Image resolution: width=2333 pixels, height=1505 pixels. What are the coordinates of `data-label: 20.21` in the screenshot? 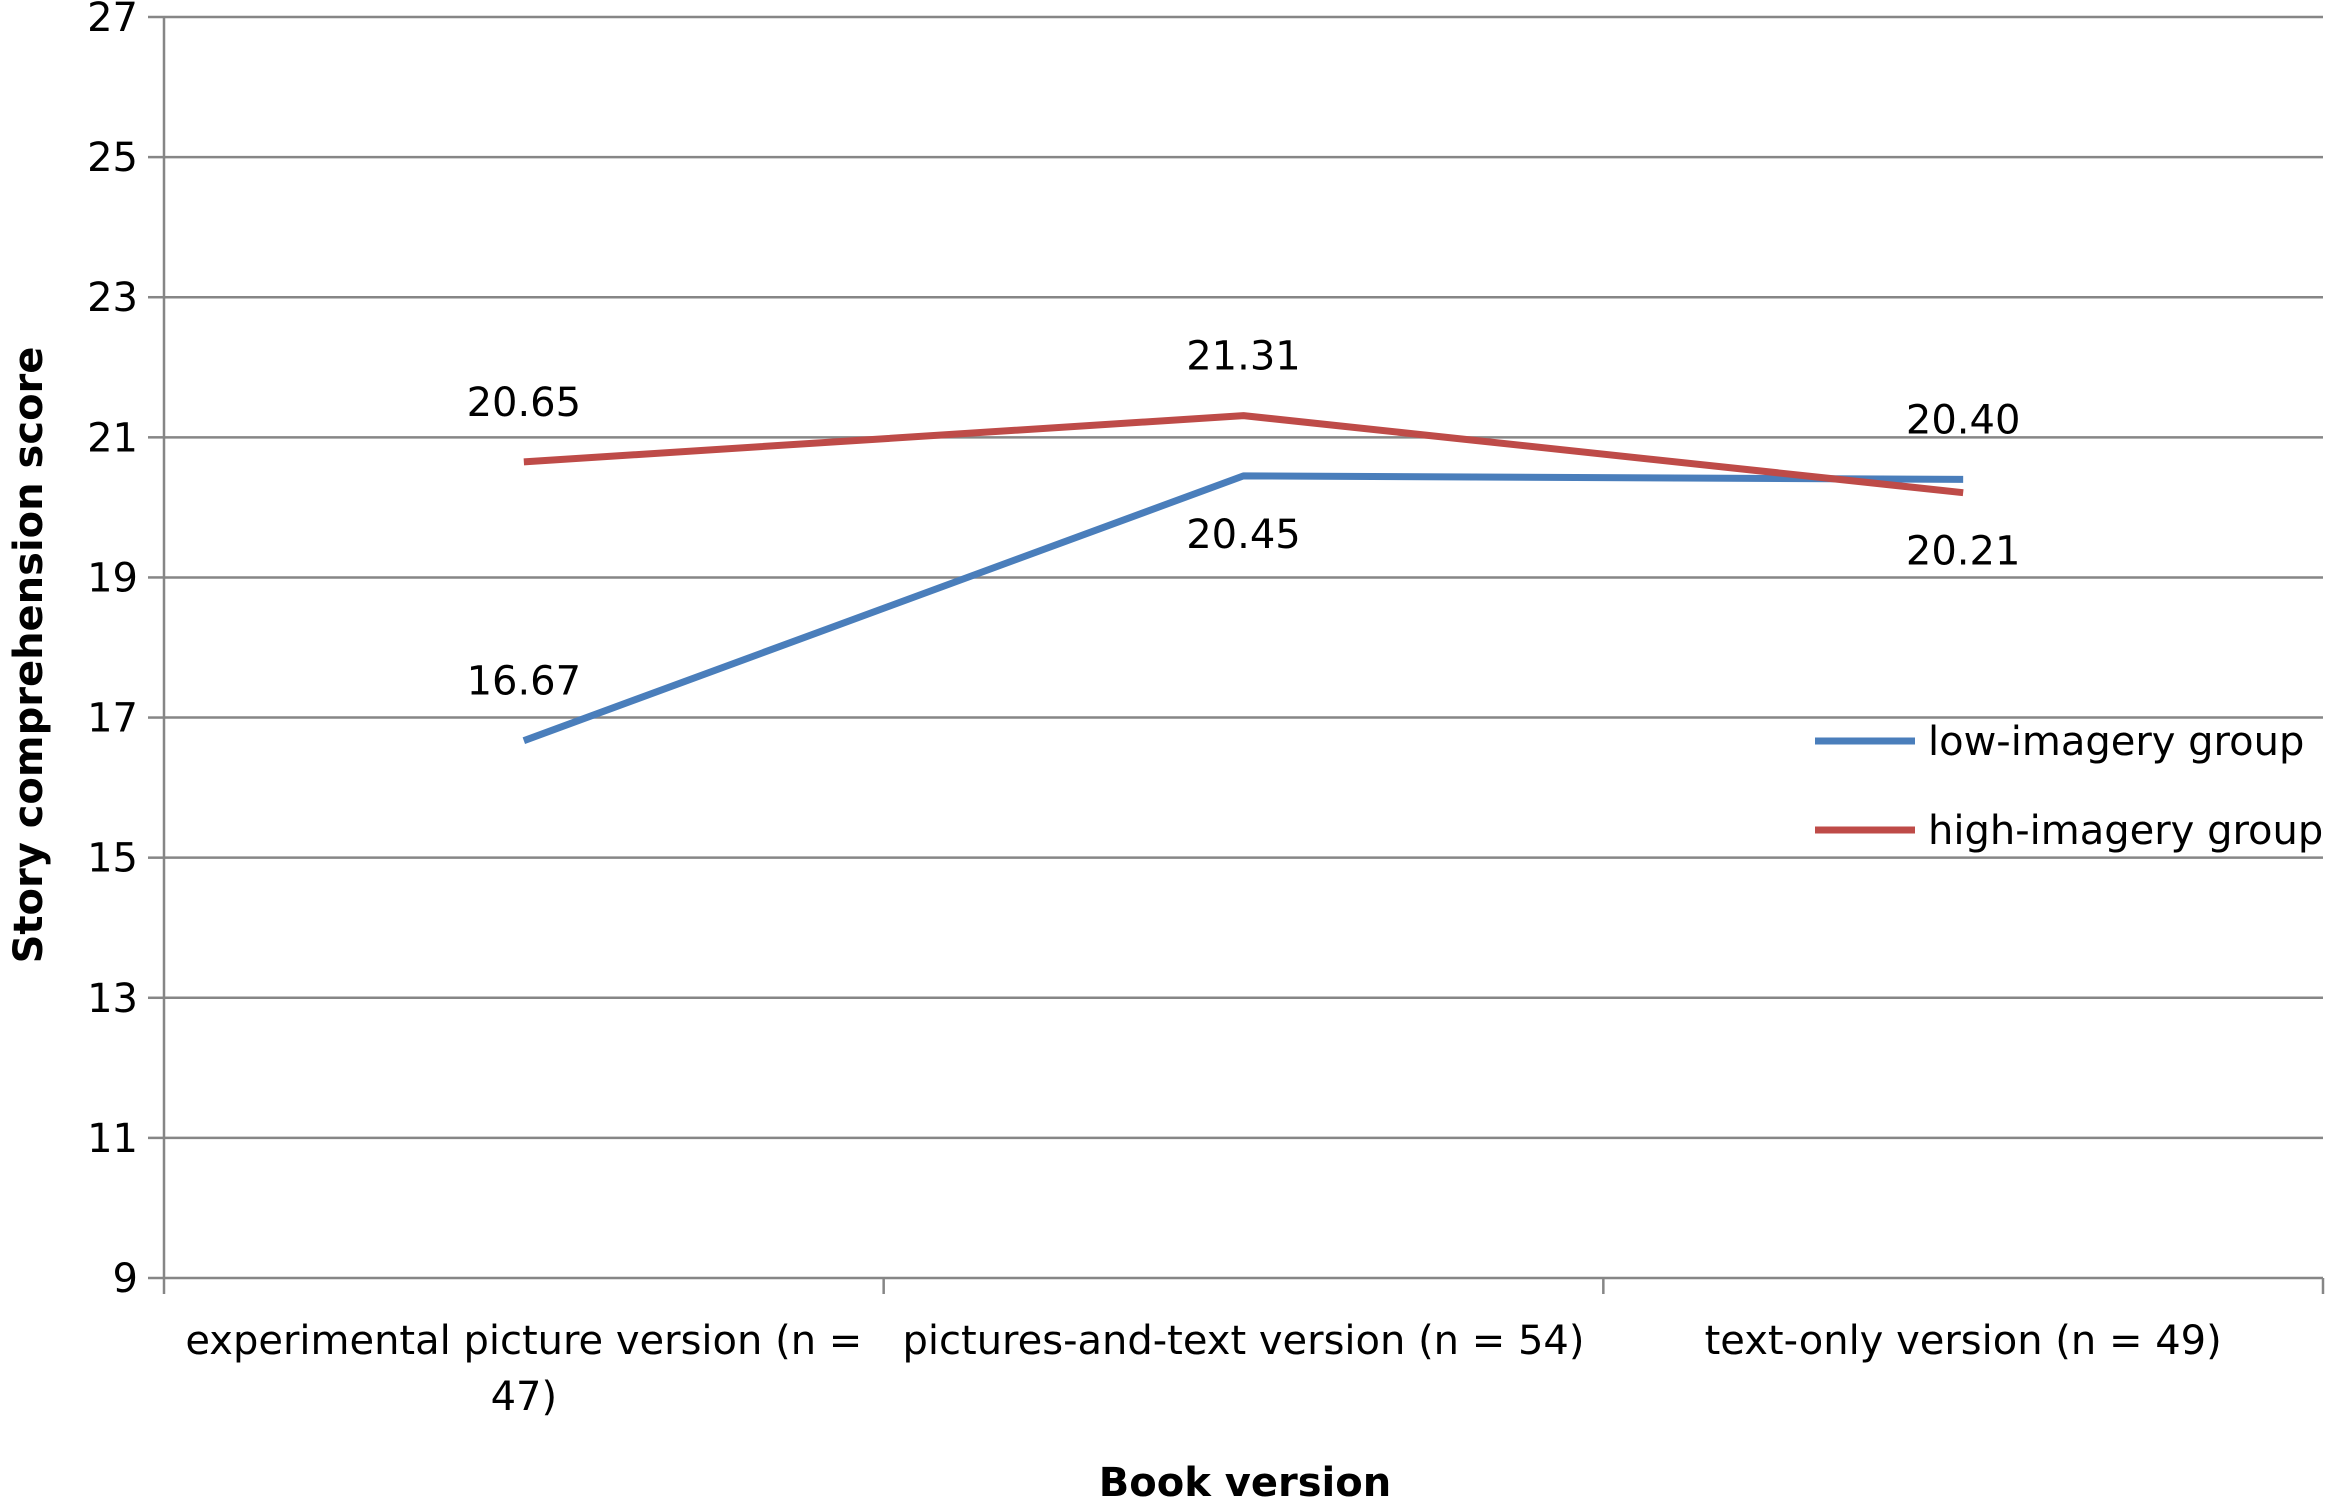 It's located at (1963, 552).